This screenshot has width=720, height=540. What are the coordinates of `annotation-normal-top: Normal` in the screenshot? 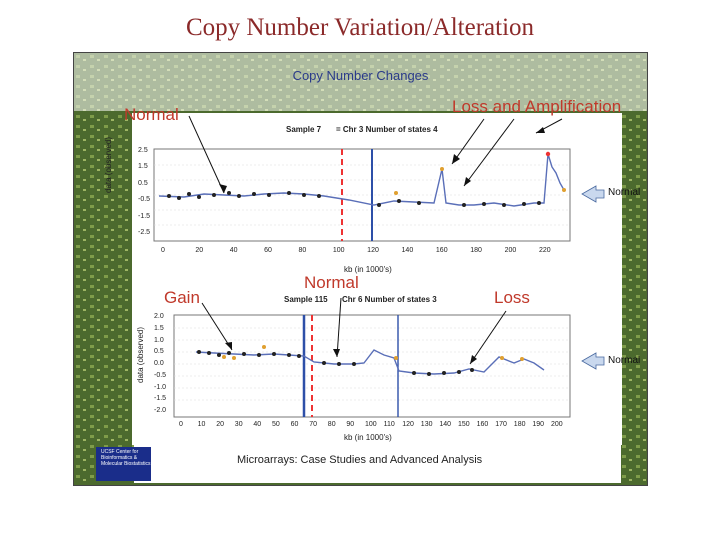 It's located at (151, 114).